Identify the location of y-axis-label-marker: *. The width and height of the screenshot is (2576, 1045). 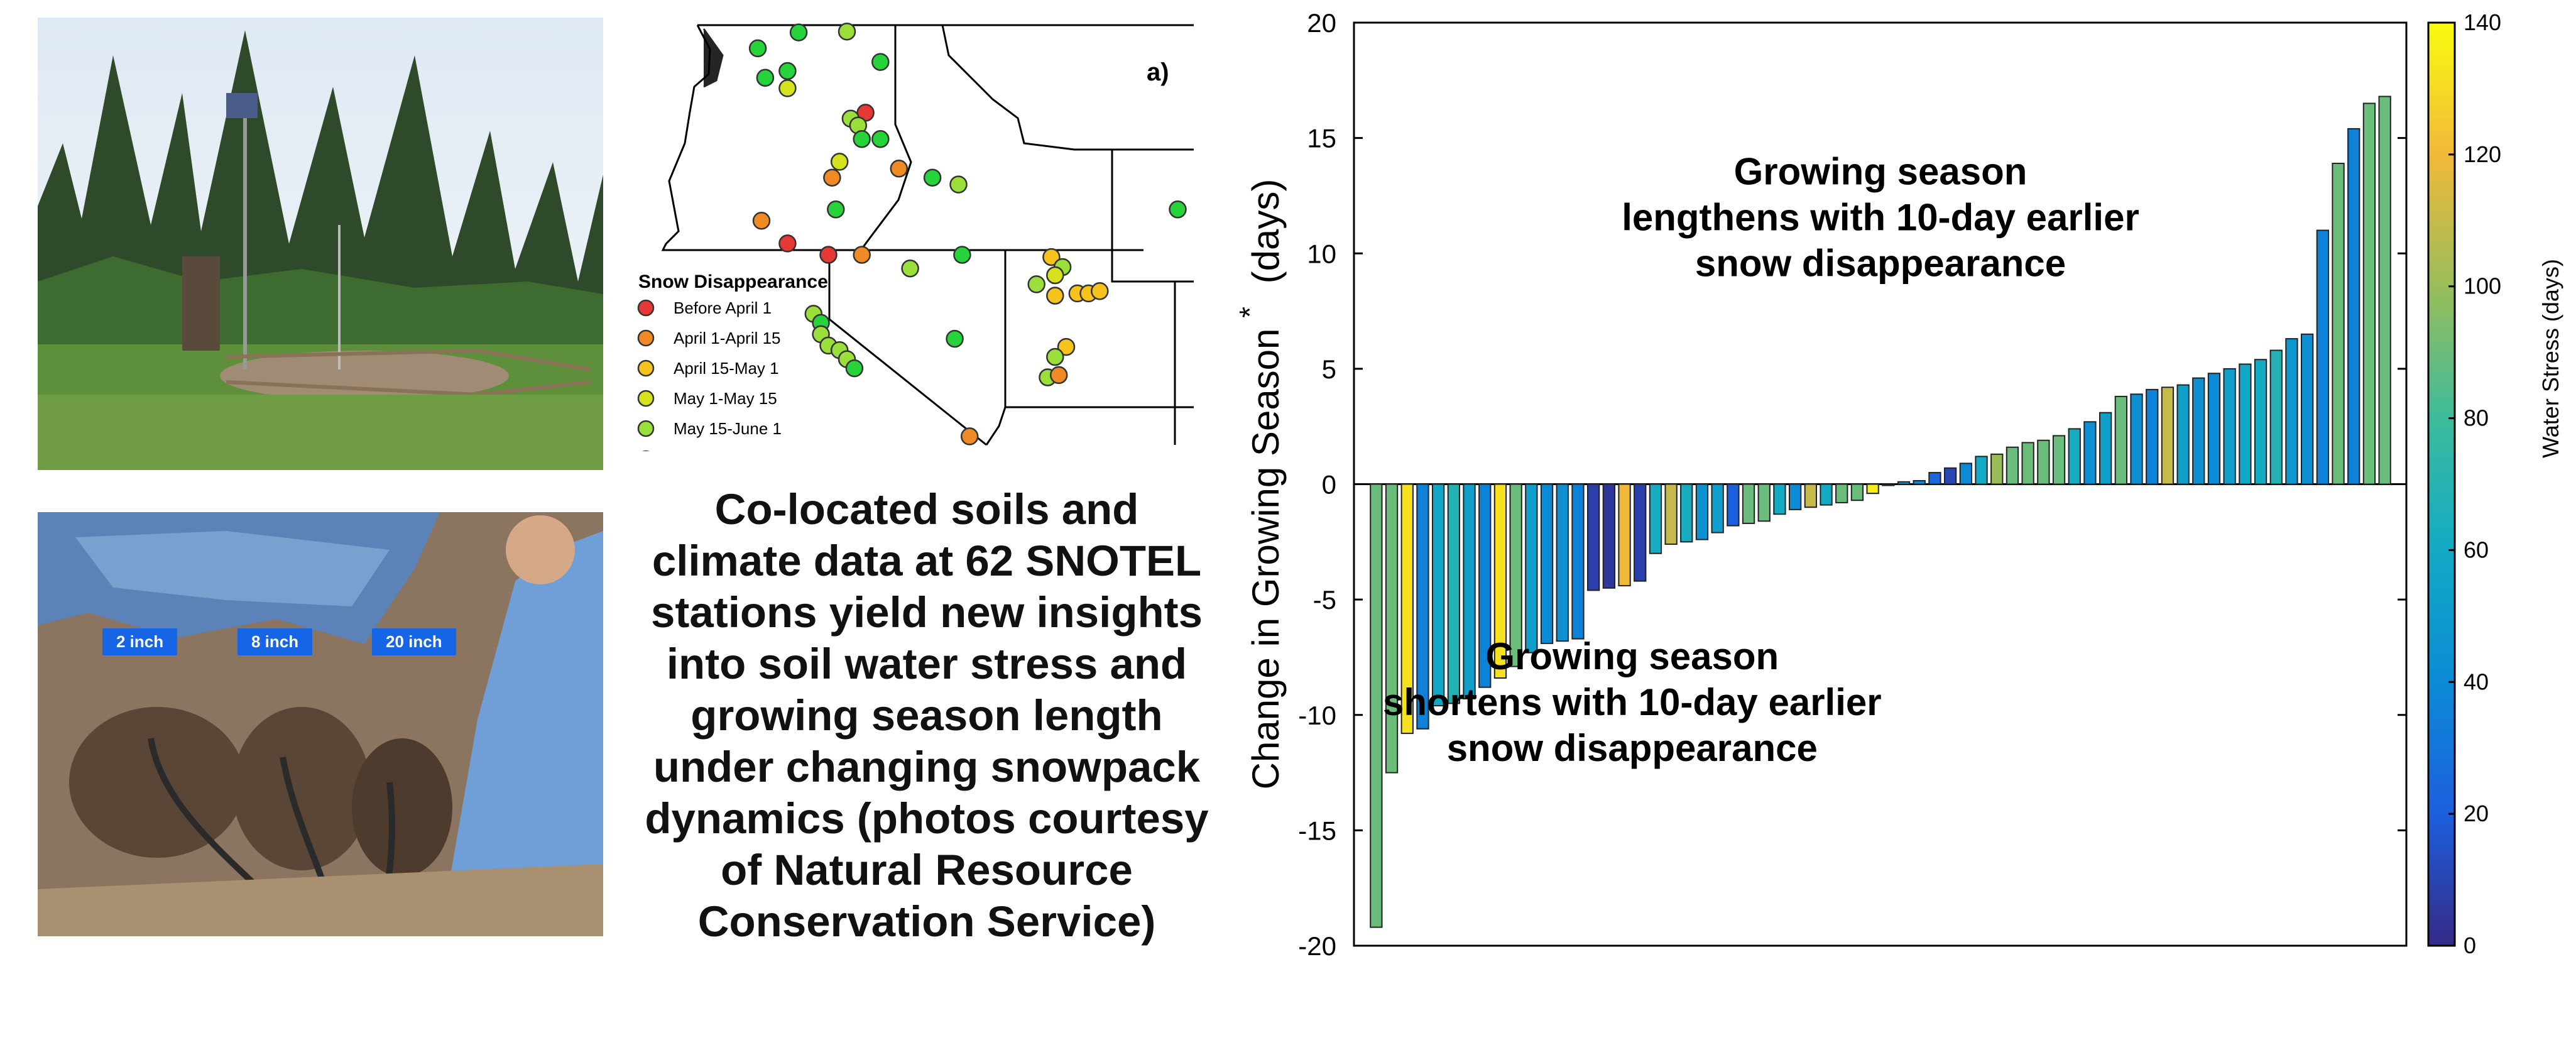
(1250, 312).